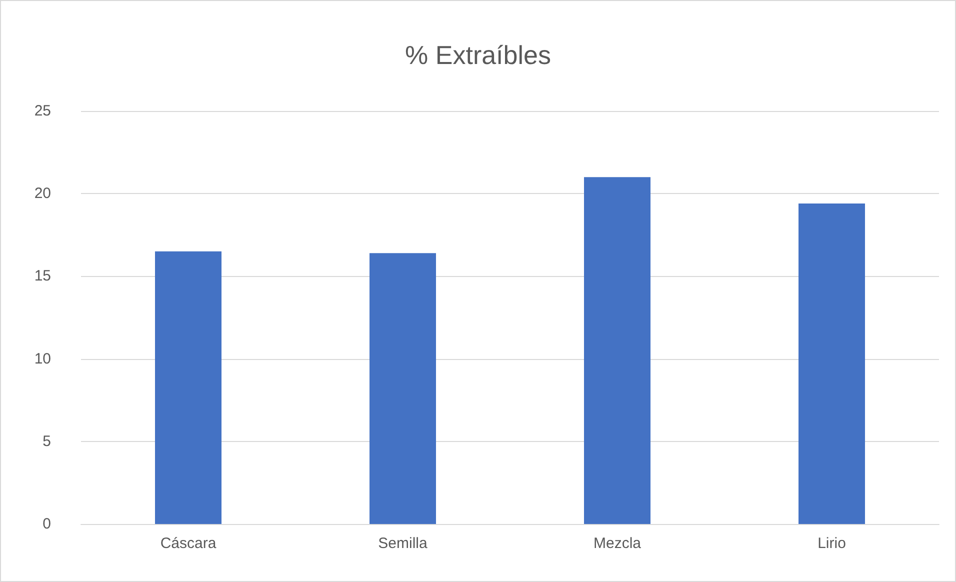 The height and width of the screenshot is (582, 956). What do you see at coordinates (617, 543) in the screenshot?
I see `x-tick-label: Mezcla` at bounding box center [617, 543].